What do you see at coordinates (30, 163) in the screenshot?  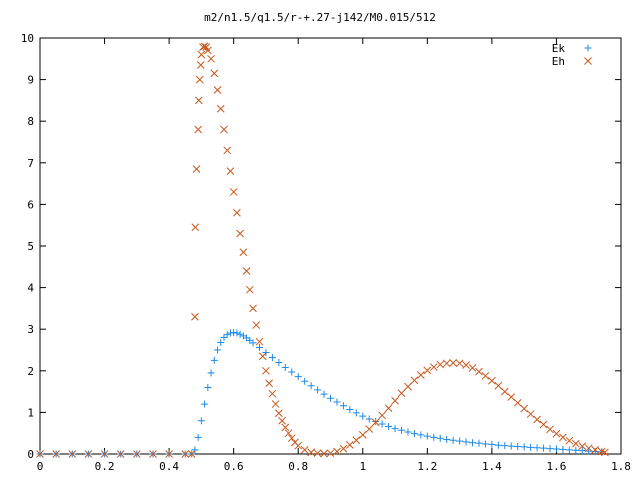 I see `y-tick-label: 7` at bounding box center [30, 163].